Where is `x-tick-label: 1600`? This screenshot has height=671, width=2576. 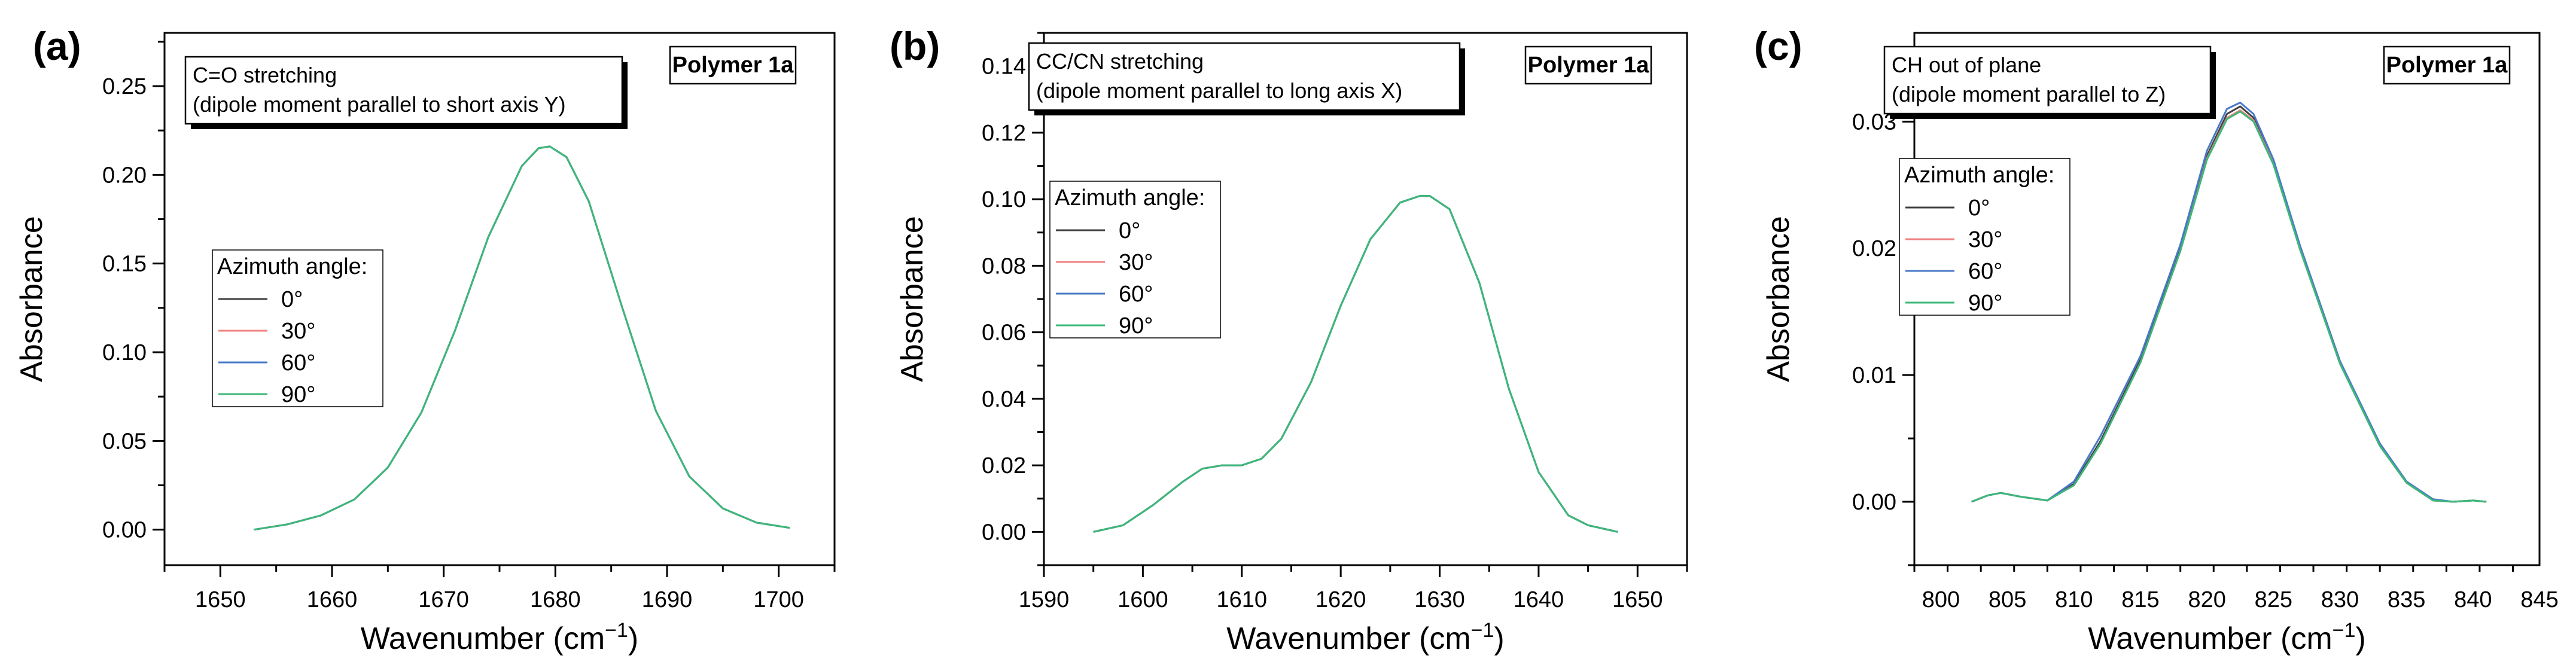
x-tick-label: 1600 is located at coordinates (1143, 599).